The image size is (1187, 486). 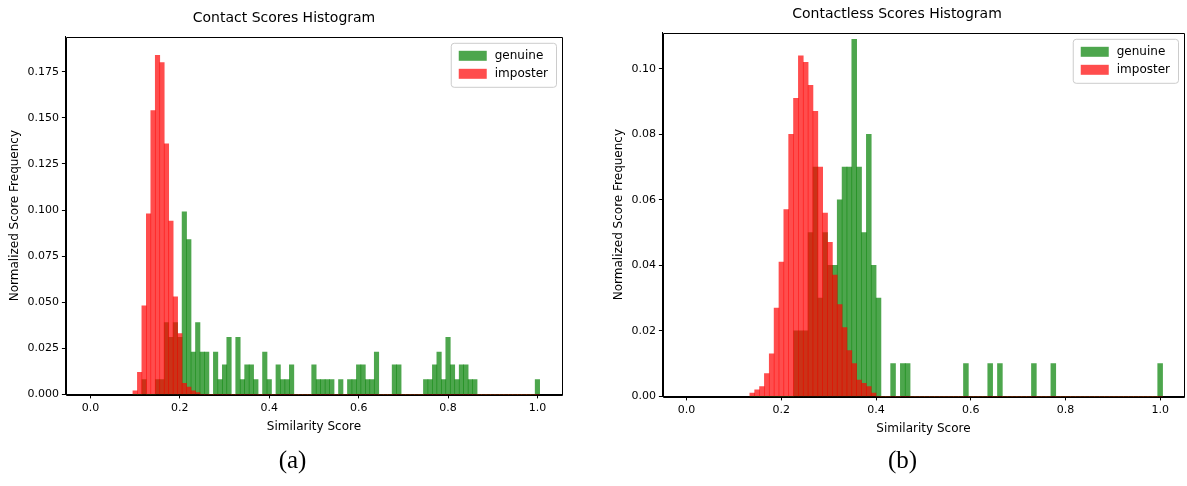 I want to click on y-tick-label: 0.06, so click(x=643, y=199).